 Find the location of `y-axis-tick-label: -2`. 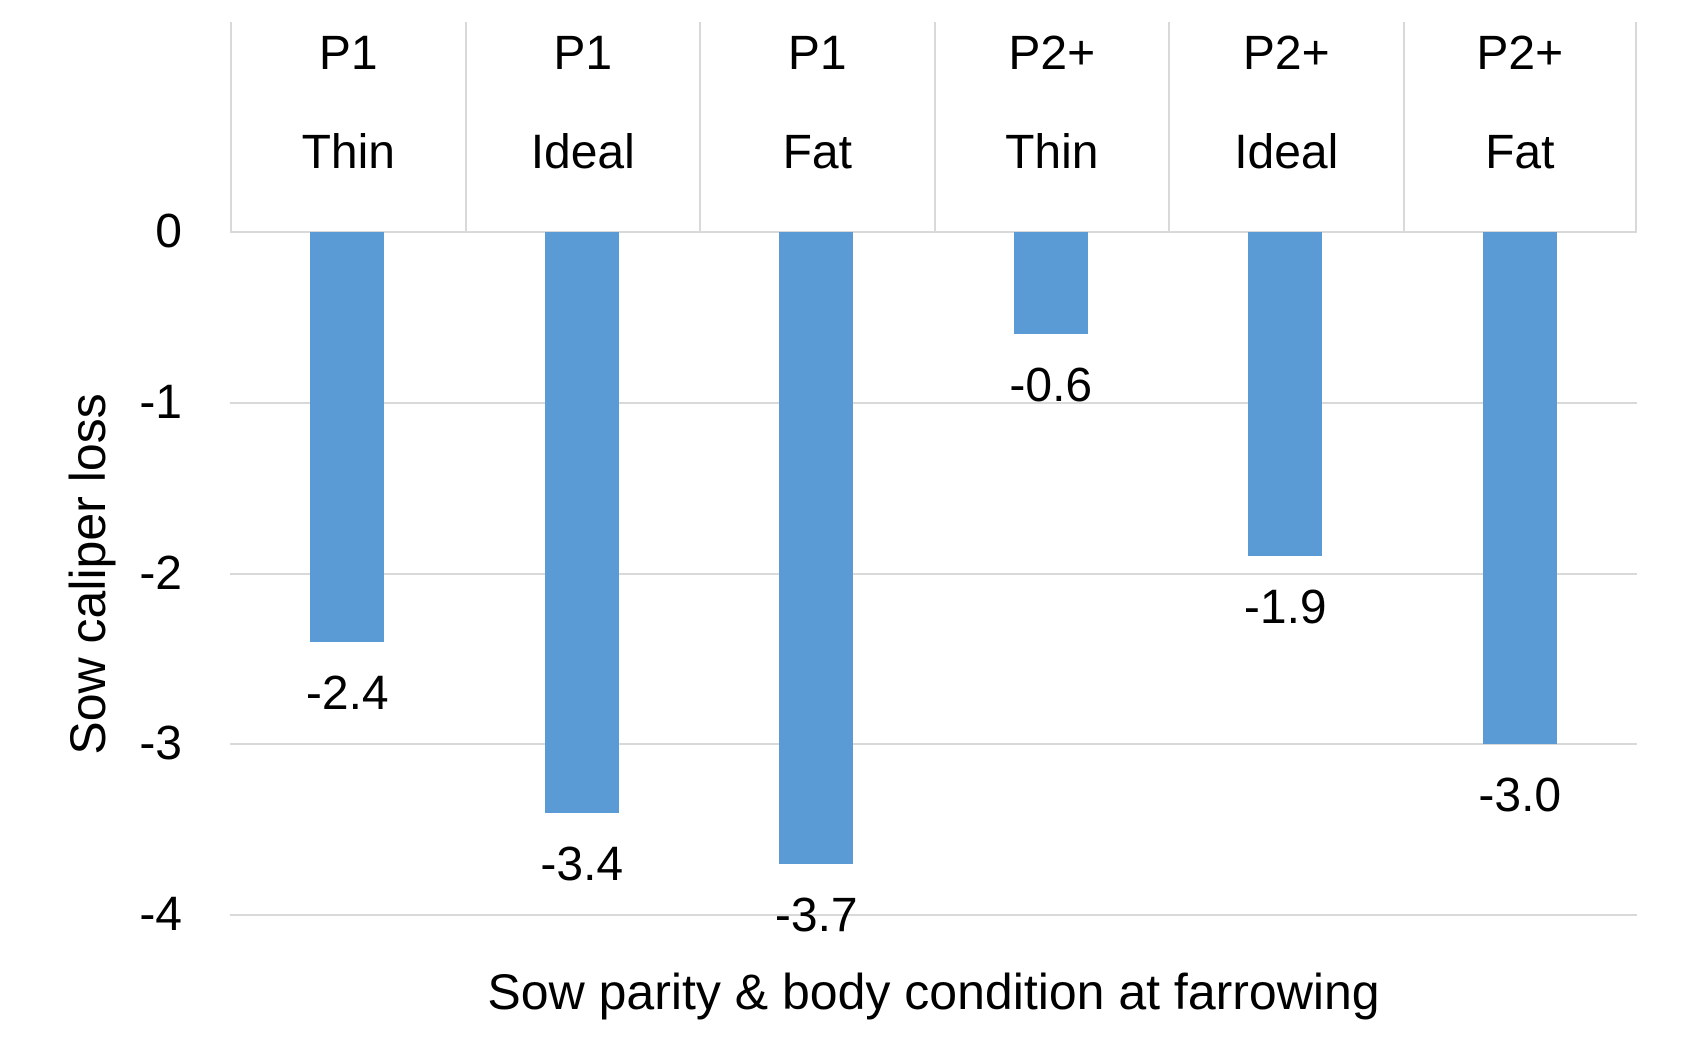

y-axis-tick-label: -2 is located at coordinates (160, 573).